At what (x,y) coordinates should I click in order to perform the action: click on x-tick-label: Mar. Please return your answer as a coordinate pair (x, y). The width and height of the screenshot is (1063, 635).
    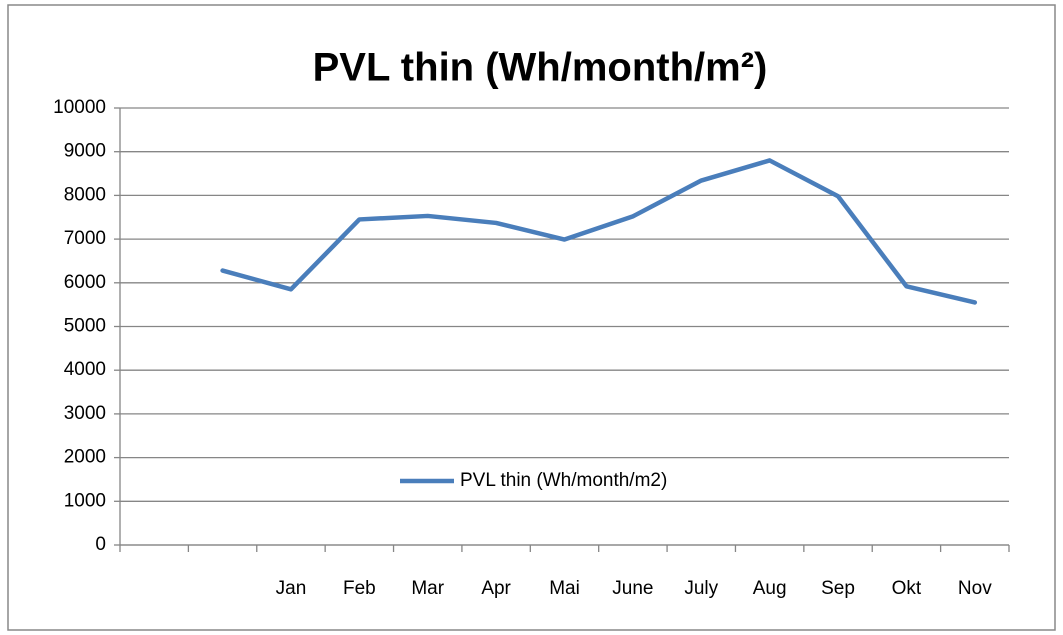
    Looking at the image, I should click on (427, 588).